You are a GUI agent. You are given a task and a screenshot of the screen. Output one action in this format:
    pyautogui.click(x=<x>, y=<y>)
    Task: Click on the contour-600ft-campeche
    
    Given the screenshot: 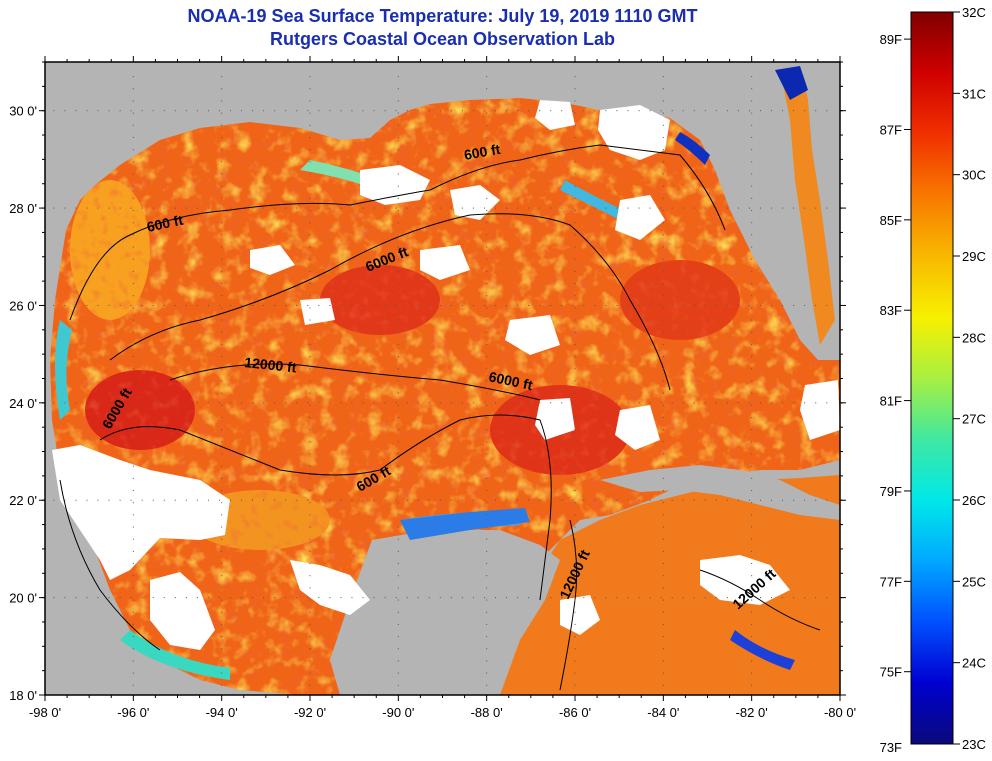 What is the action you would take?
    pyautogui.click(x=325, y=507)
    